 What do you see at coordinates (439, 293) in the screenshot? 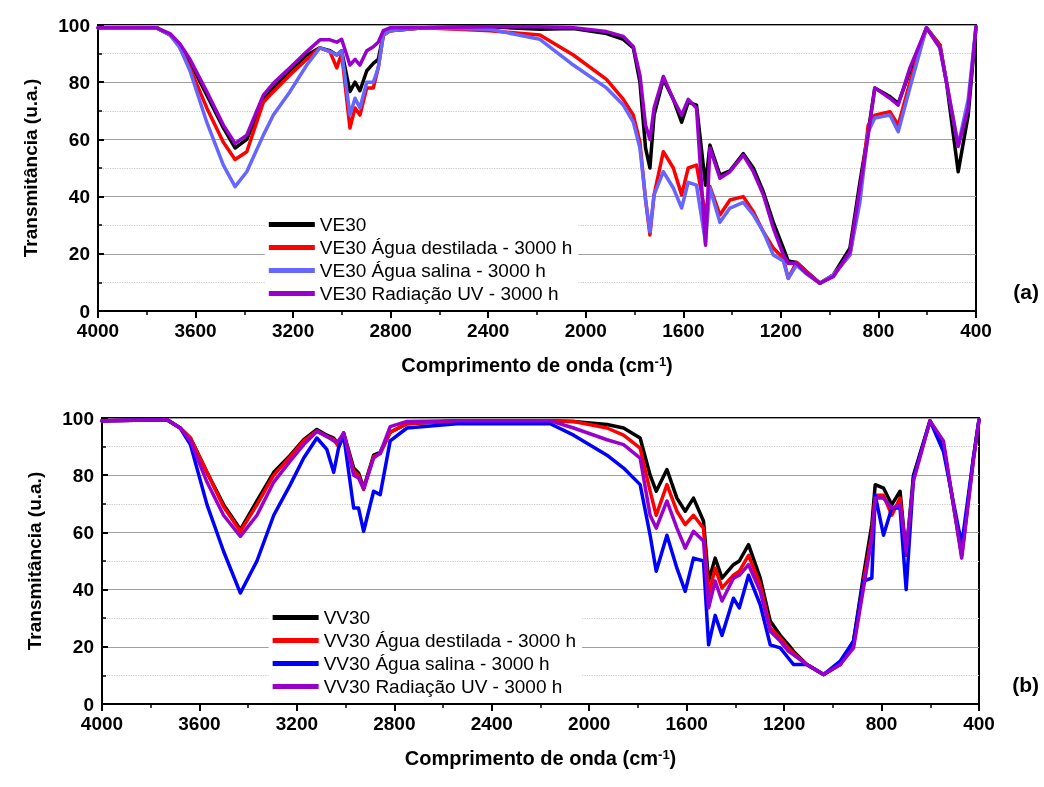
I see `legend-label: VE30 Radiação UV - 3000 h` at bounding box center [439, 293].